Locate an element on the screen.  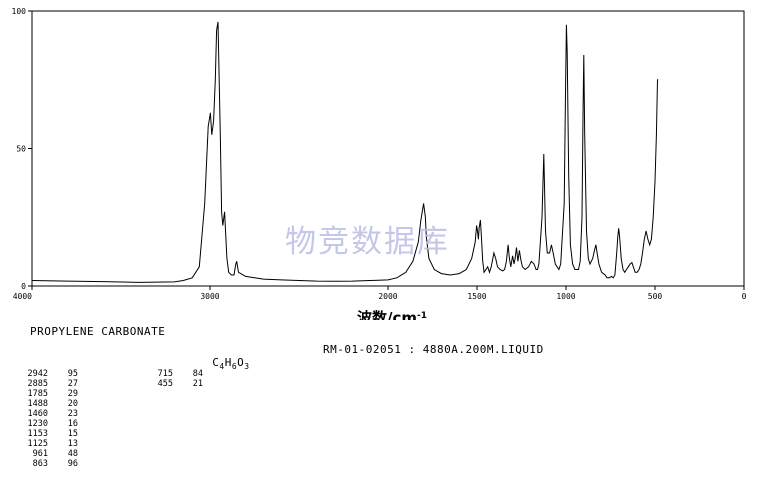
peak-intensity: 95 is located at coordinates (72, 374).